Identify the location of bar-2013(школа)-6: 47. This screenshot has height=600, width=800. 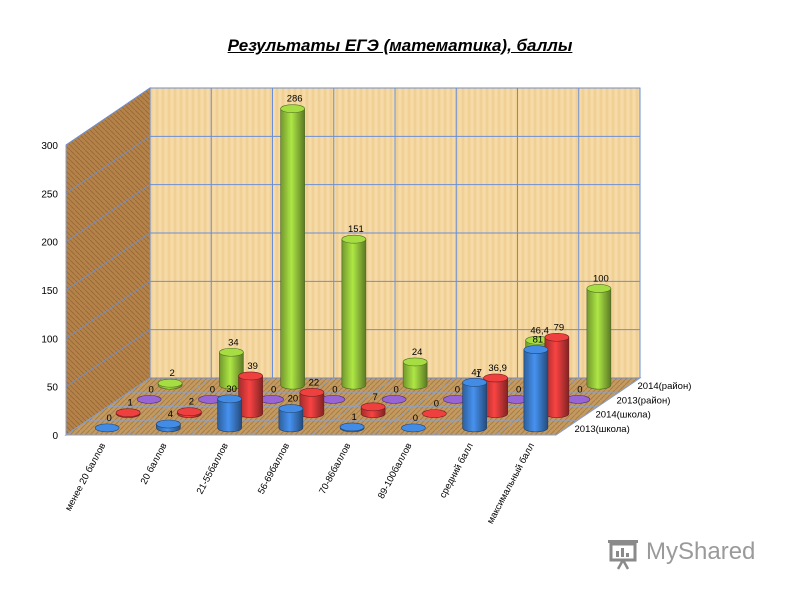
(474, 400).